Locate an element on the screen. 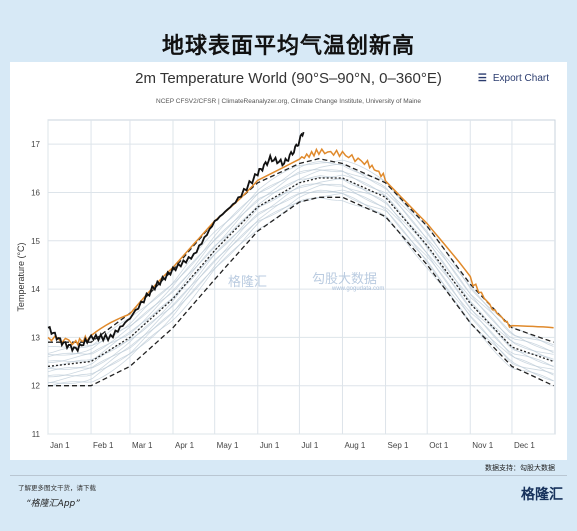 The image size is (577, 531). x-tick-label: Jan 1 is located at coordinates (60, 445).